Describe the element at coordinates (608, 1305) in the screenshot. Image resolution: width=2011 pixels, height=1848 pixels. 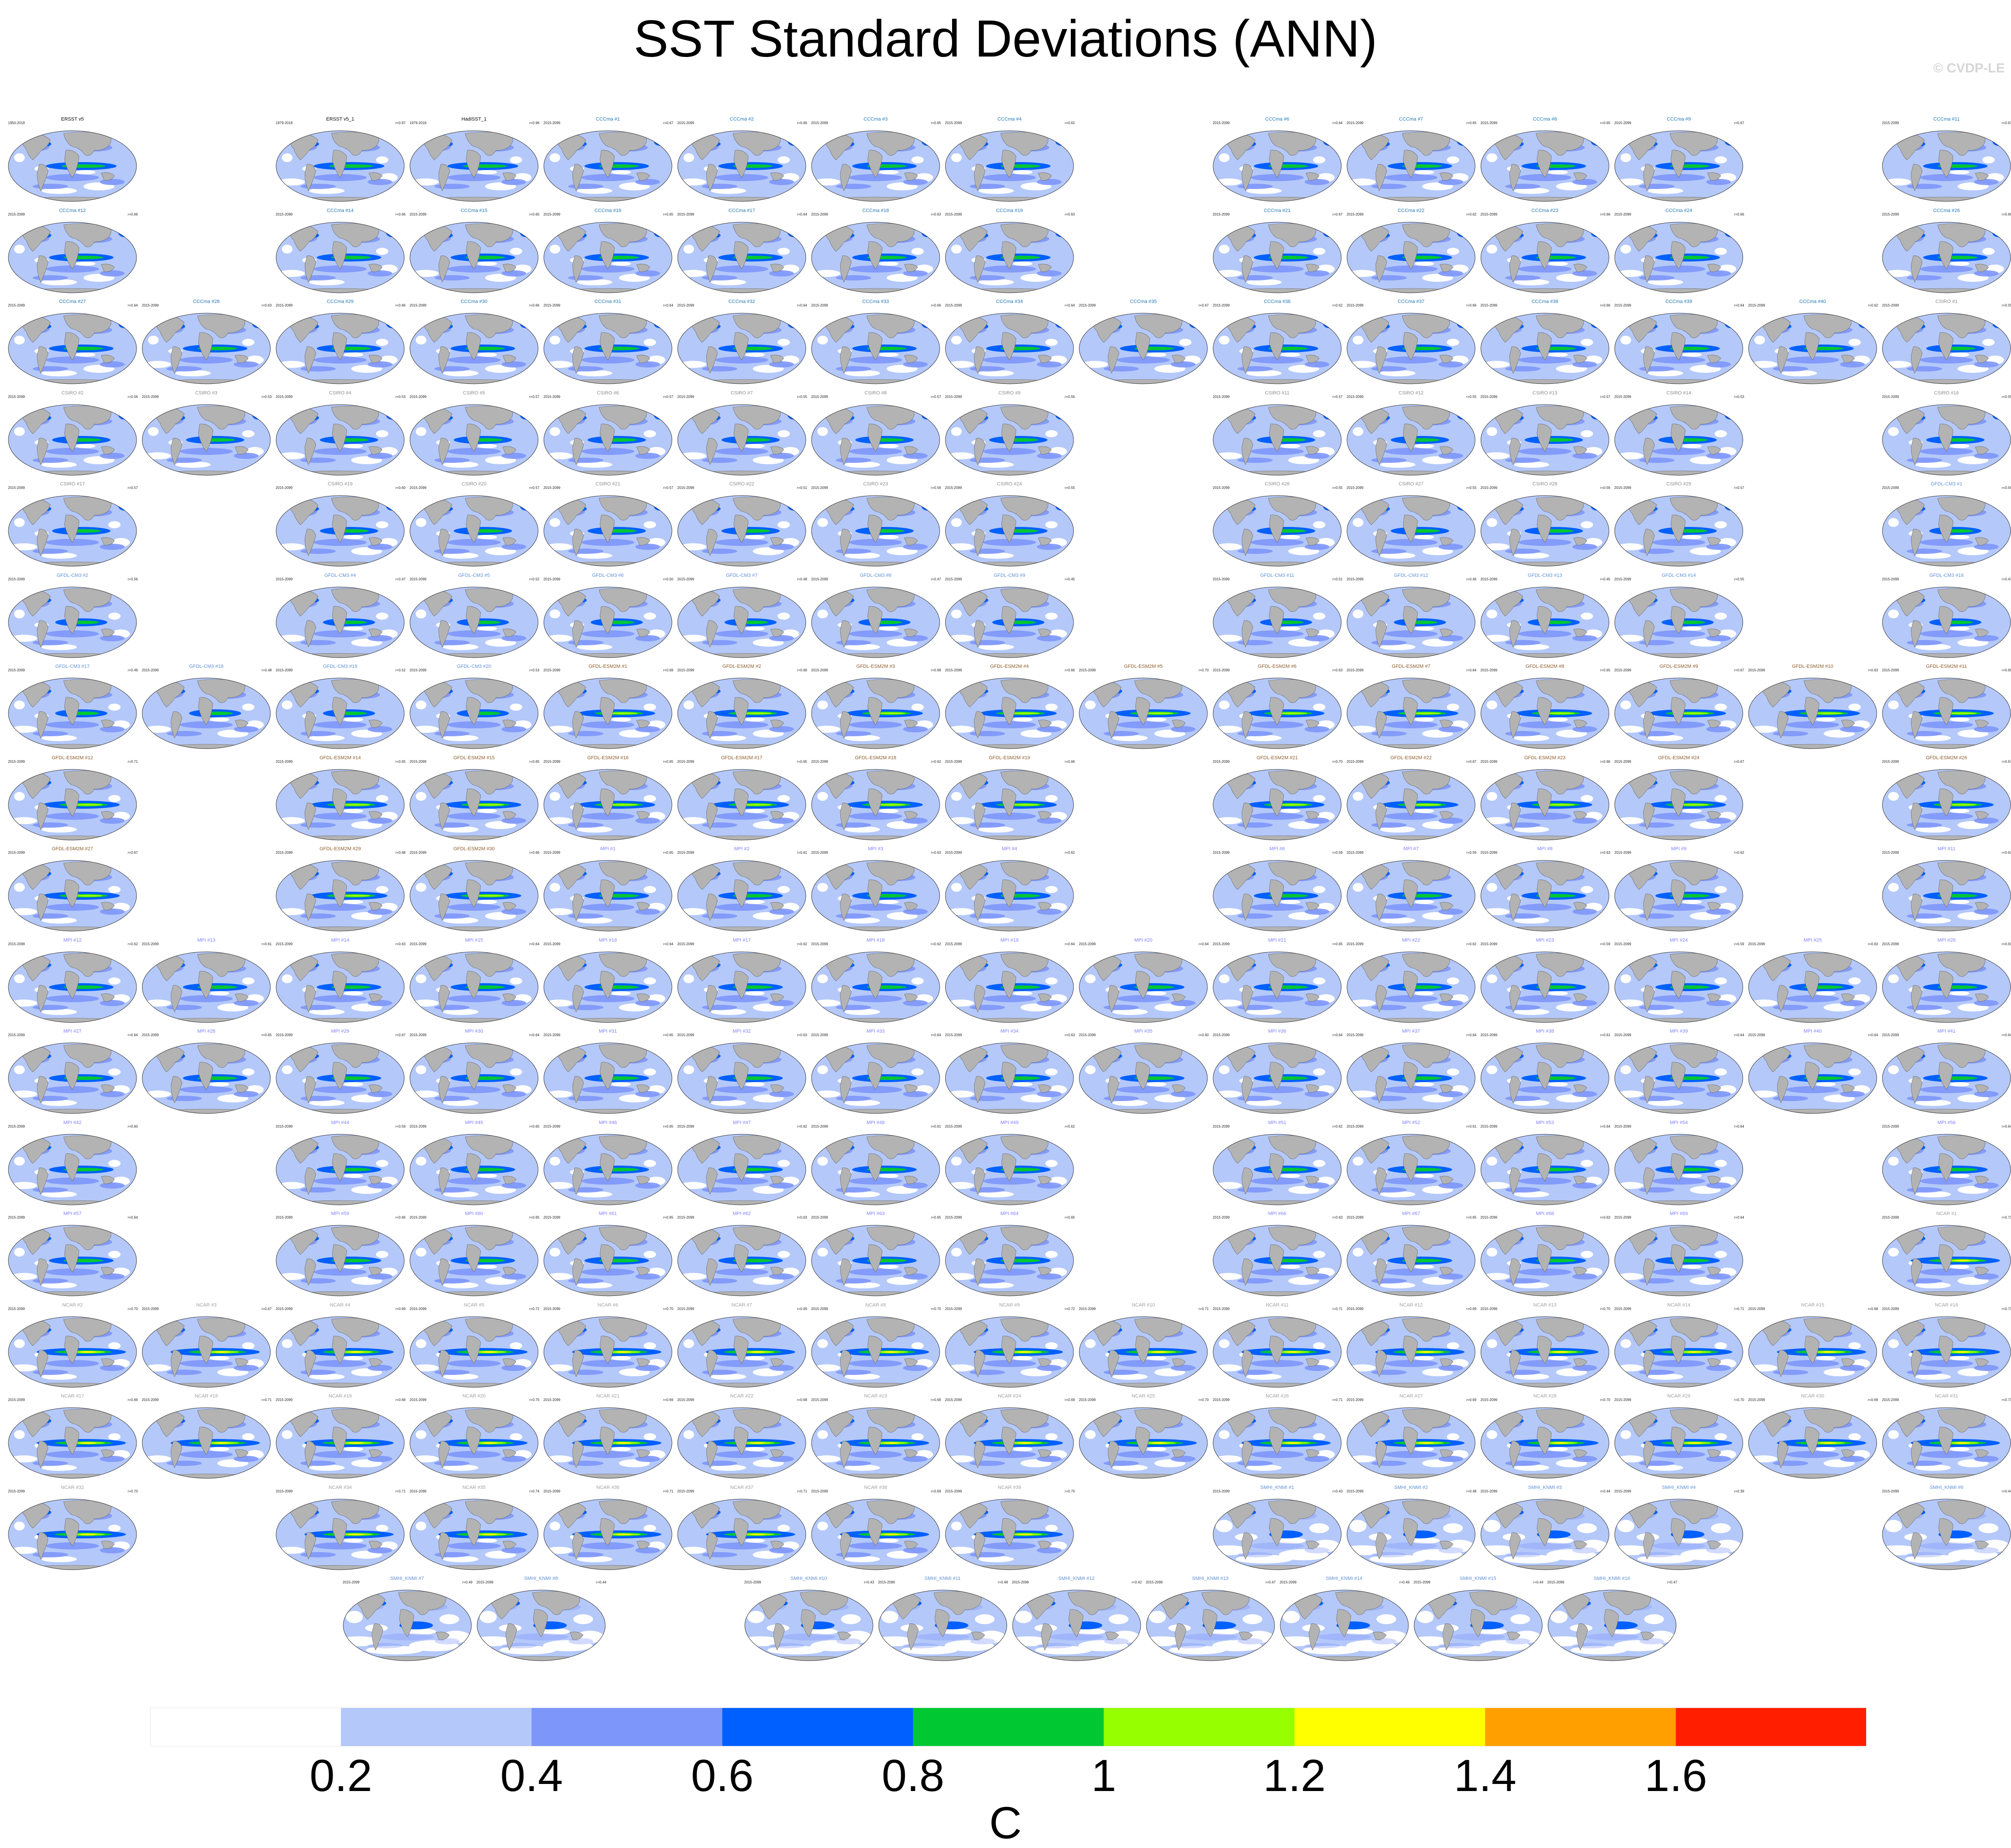
I see `panel-title: NCAR #6` at that location.